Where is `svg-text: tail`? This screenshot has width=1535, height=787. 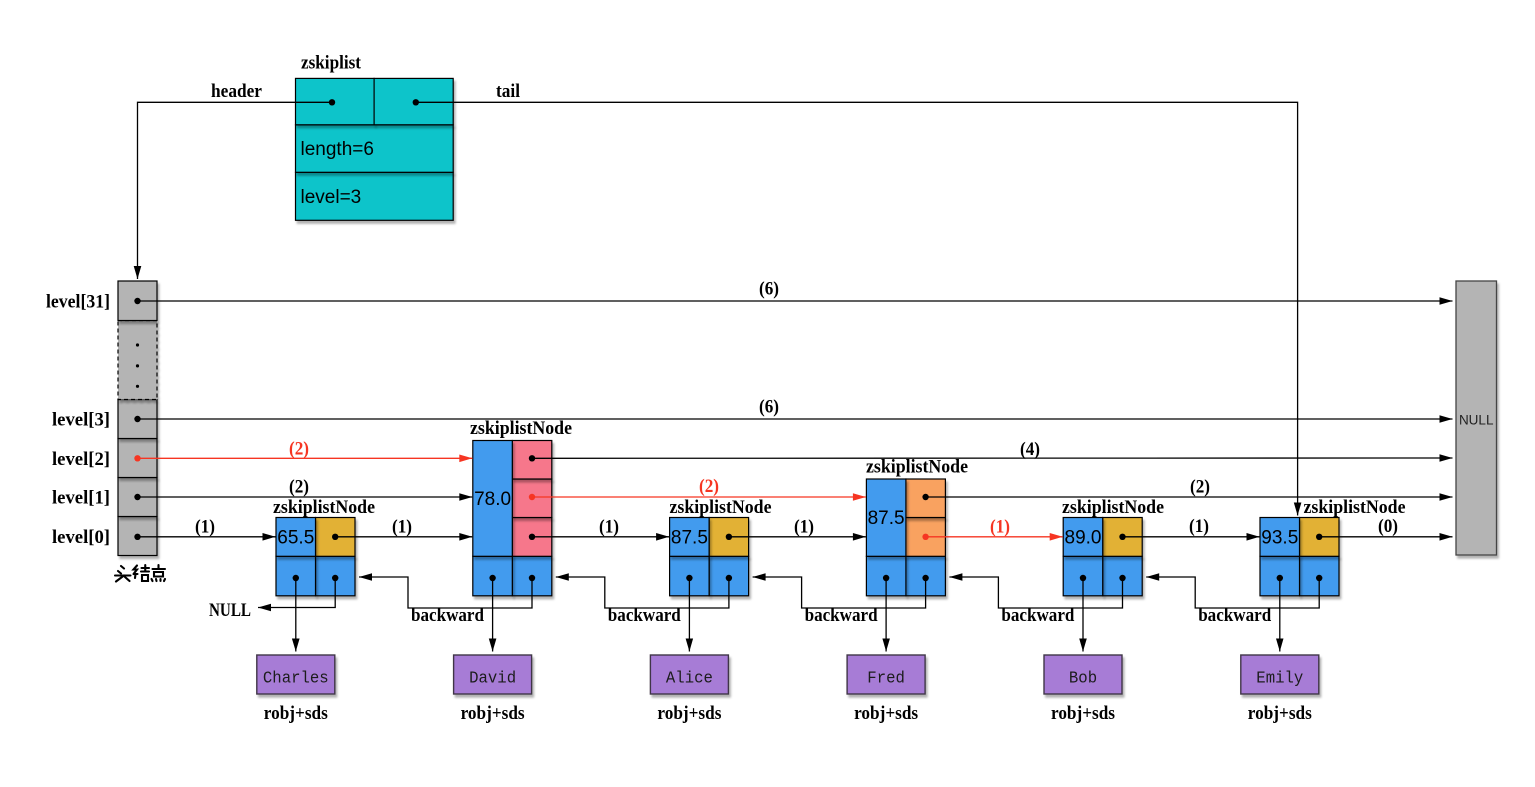
svg-text: tail is located at coordinates (508, 91).